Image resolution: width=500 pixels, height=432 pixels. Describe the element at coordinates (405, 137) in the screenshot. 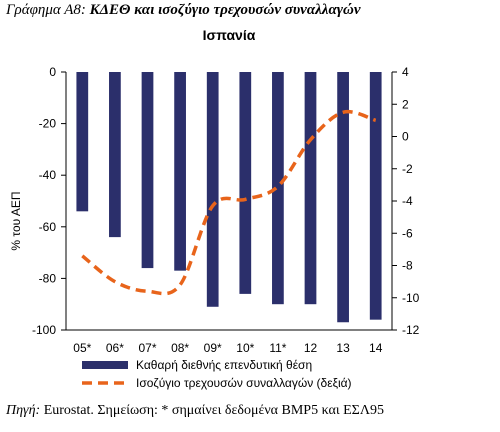

I see `right-tick-label: 0` at that location.